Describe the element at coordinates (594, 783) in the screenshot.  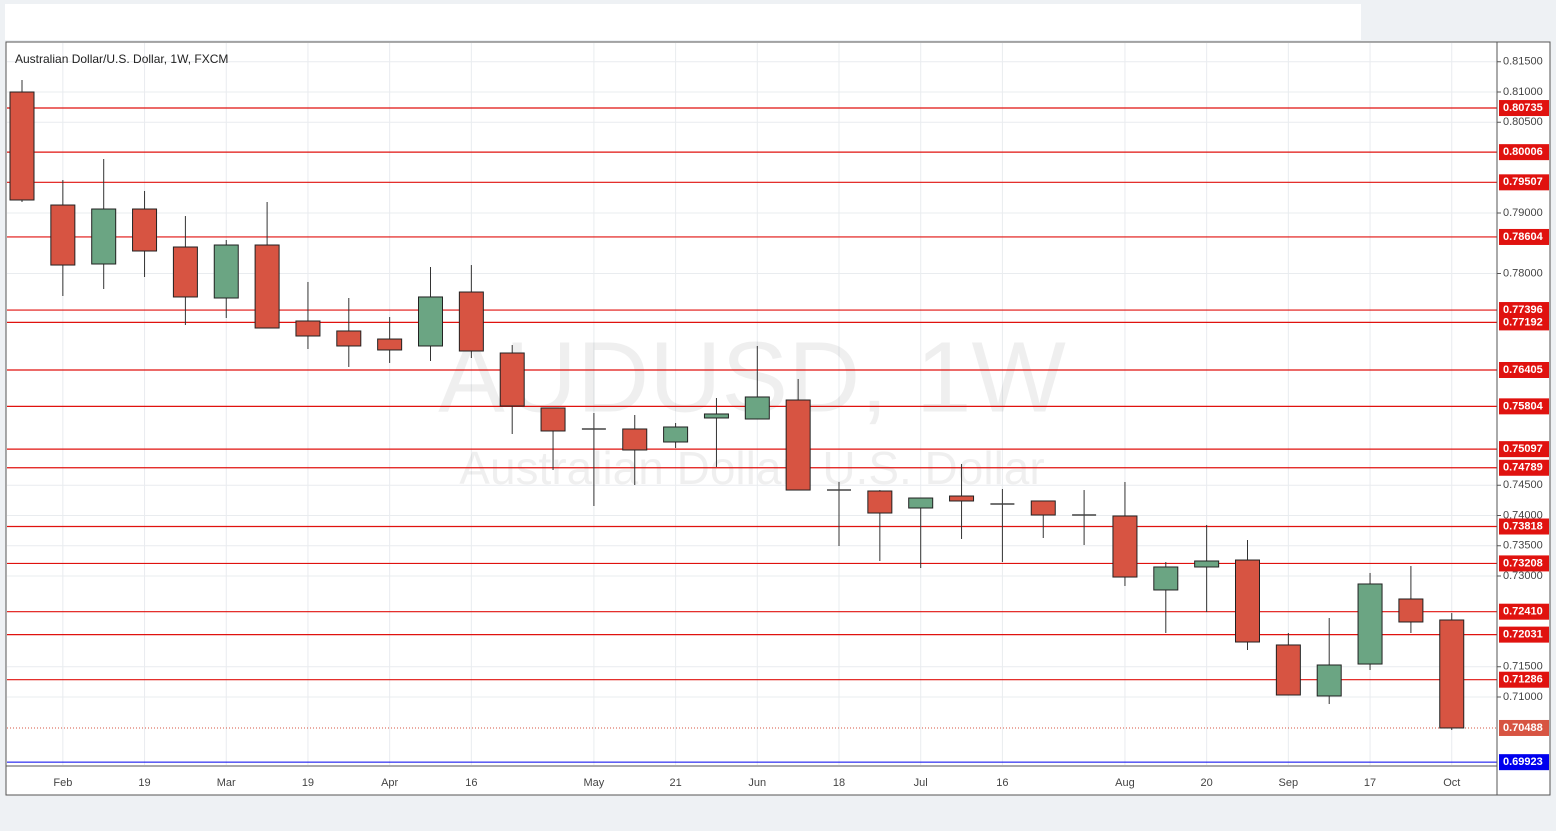
I see `x-tick-label: May` at that location.